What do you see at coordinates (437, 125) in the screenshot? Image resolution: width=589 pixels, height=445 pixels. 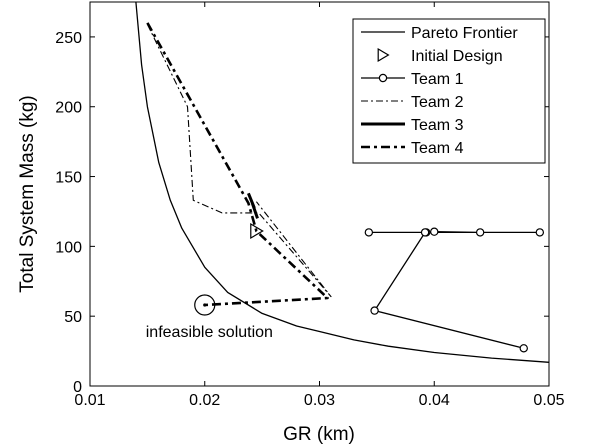 I see `legend-entry-label: Team 3` at bounding box center [437, 125].